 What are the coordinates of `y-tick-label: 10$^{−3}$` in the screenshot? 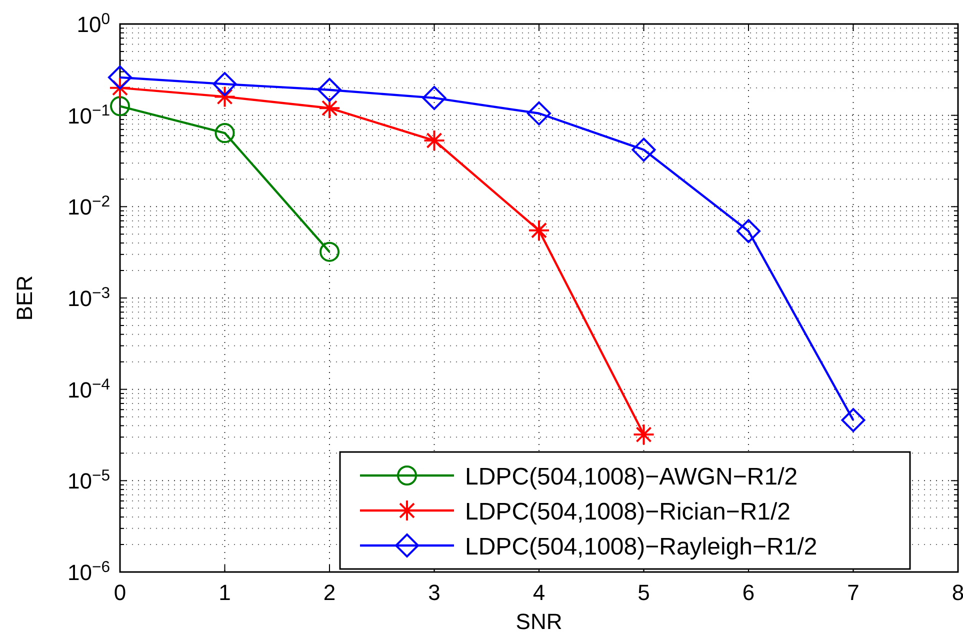 It's located at (88, 297).